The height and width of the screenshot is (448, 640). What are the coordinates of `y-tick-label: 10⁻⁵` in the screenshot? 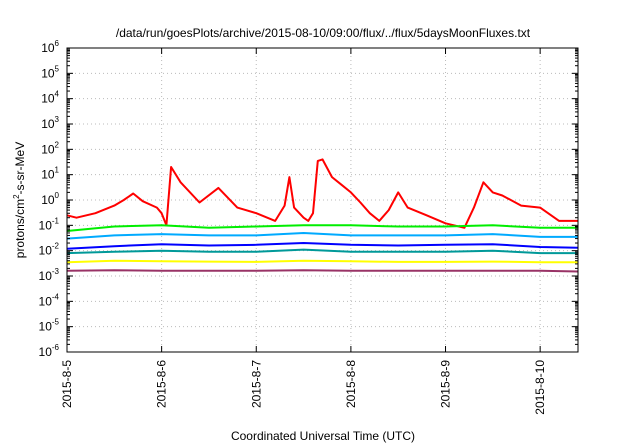 It's located at (49, 326).